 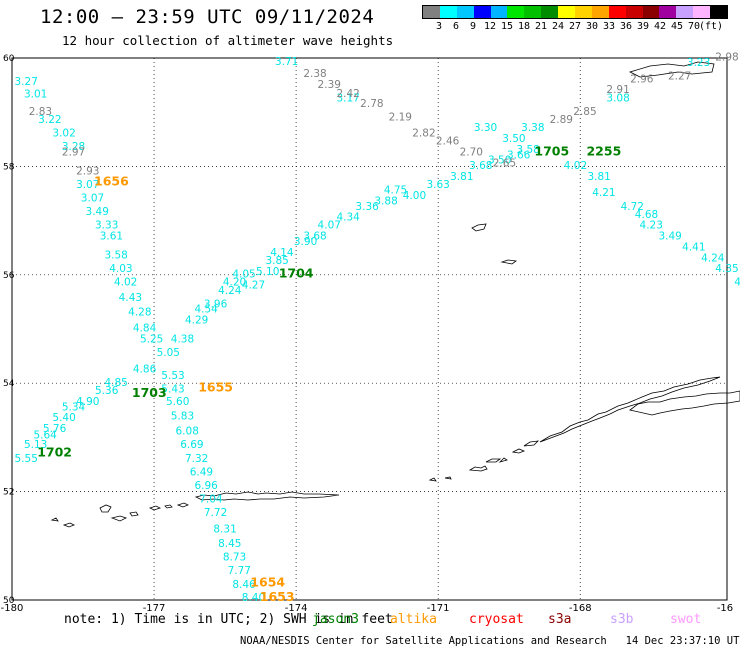 What do you see at coordinates (207, 17) in the screenshot?
I see `map-title: 12:00 – 23:59 UTC 09/11/2024` at bounding box center [207, 17].